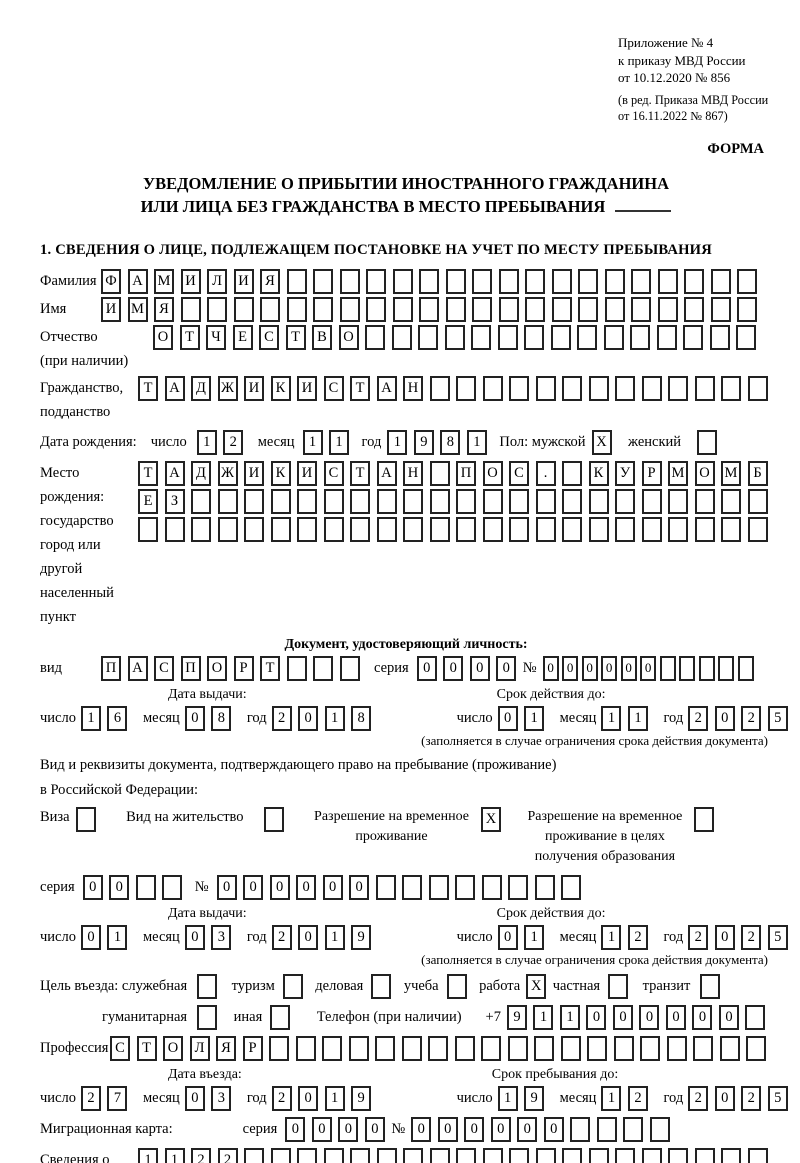 The width and height of the screenshot is (800, 1163). What do you see at coordinates (450, 442) in the screenshot?
I see `char-cell: 8` at bounding box center [450, 442].